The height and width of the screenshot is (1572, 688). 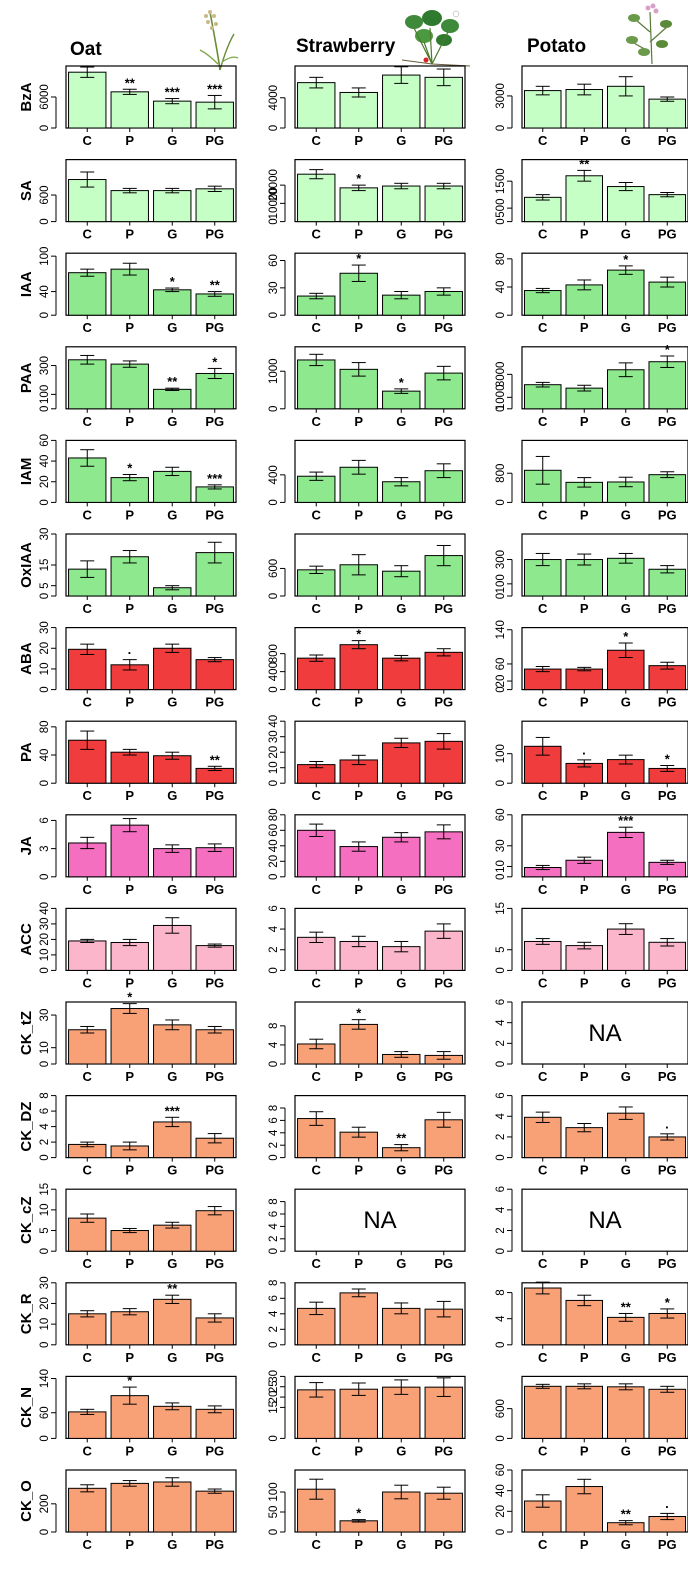 I want to click on y-tick-label: 20000, so click(x=274, y=185).